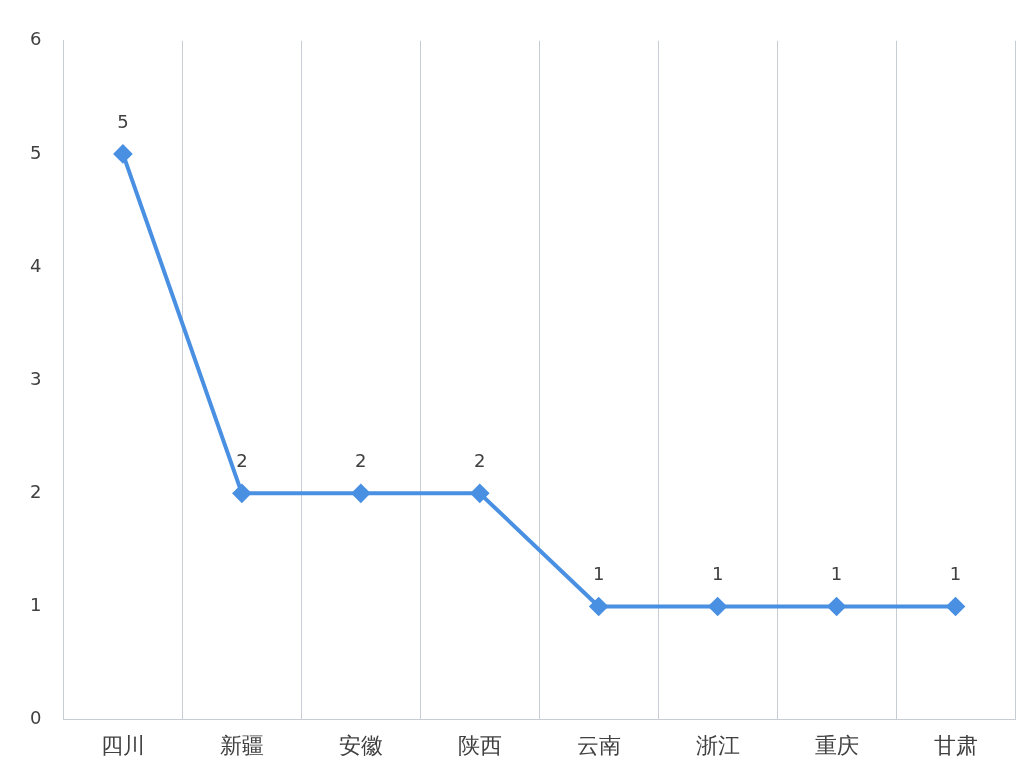 Image resolution: width=1034 pixels, height=782 pixels. Describe the element at coordinates (955, 745) in the screenshot. I see `x-tick-label: 甘肃` at that location.